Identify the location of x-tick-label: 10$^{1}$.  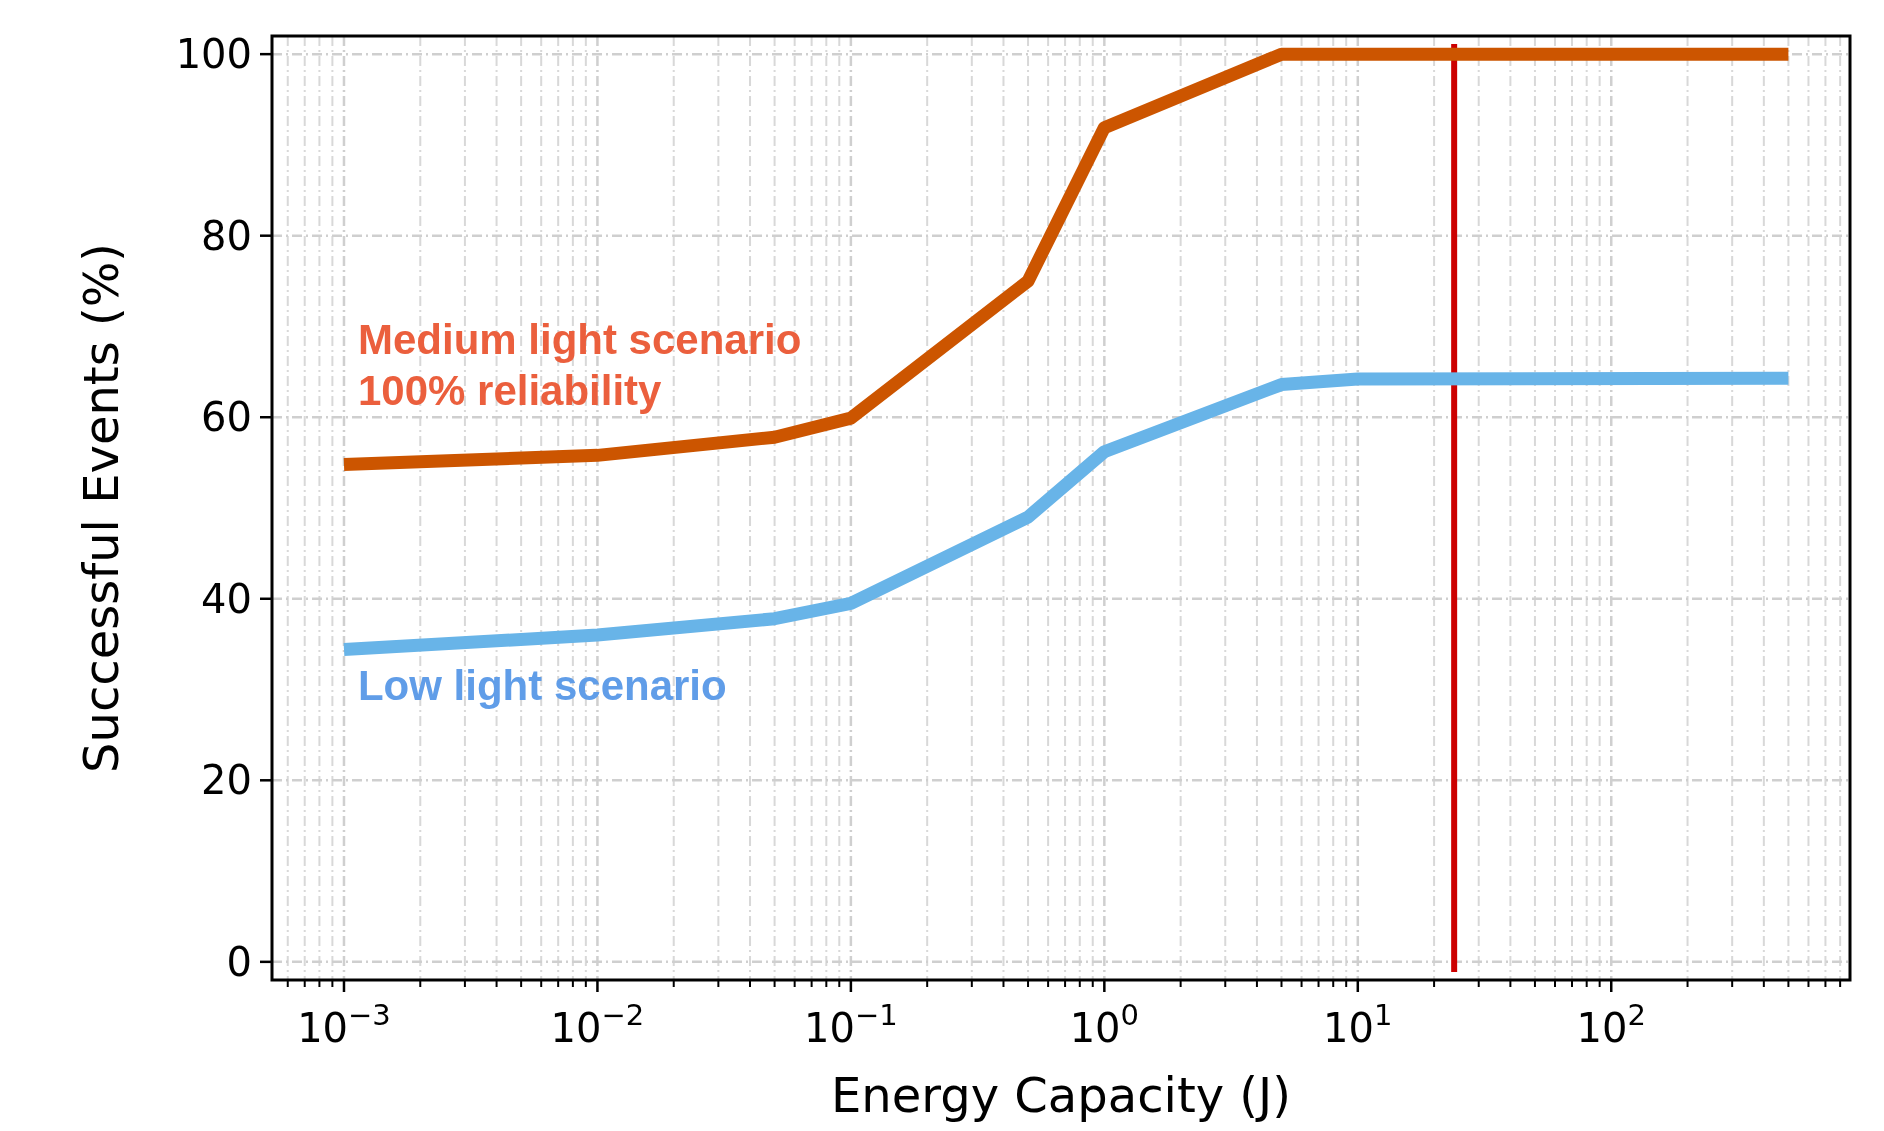
(1358, 1024).